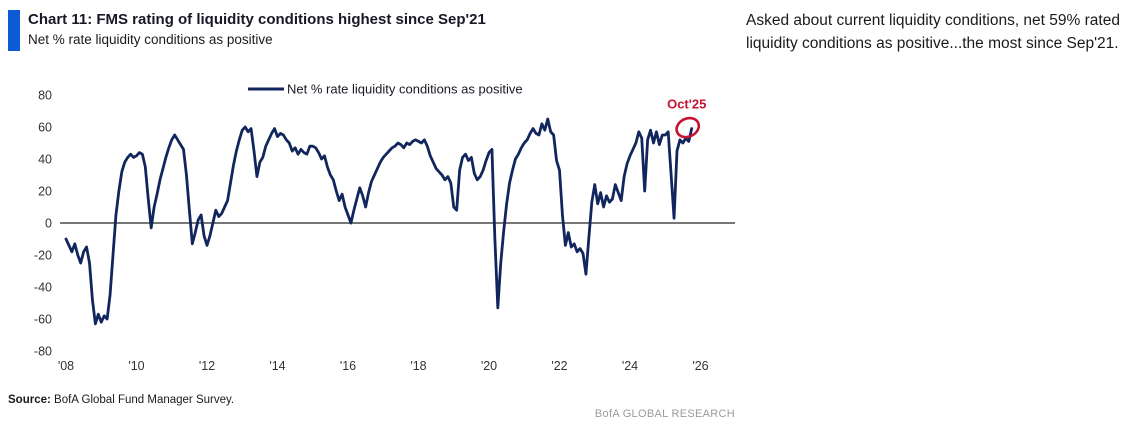 The height and width of the screenshot is (433, 1126). Describe the element at coordinates (45, 96) in the screenshot. I see `y-tick-label: 80` at that location.